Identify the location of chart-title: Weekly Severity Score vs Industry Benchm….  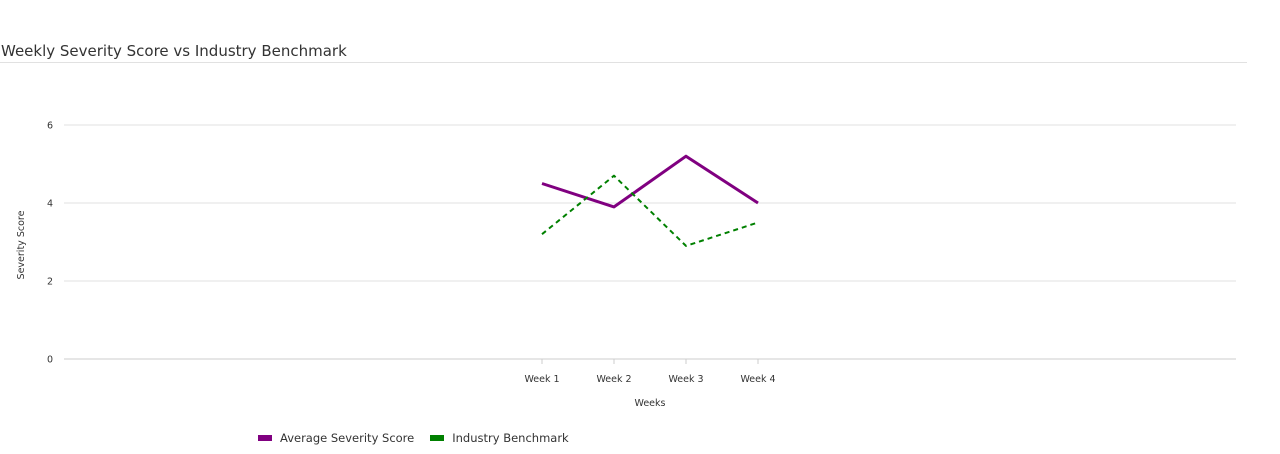
(174, 51).